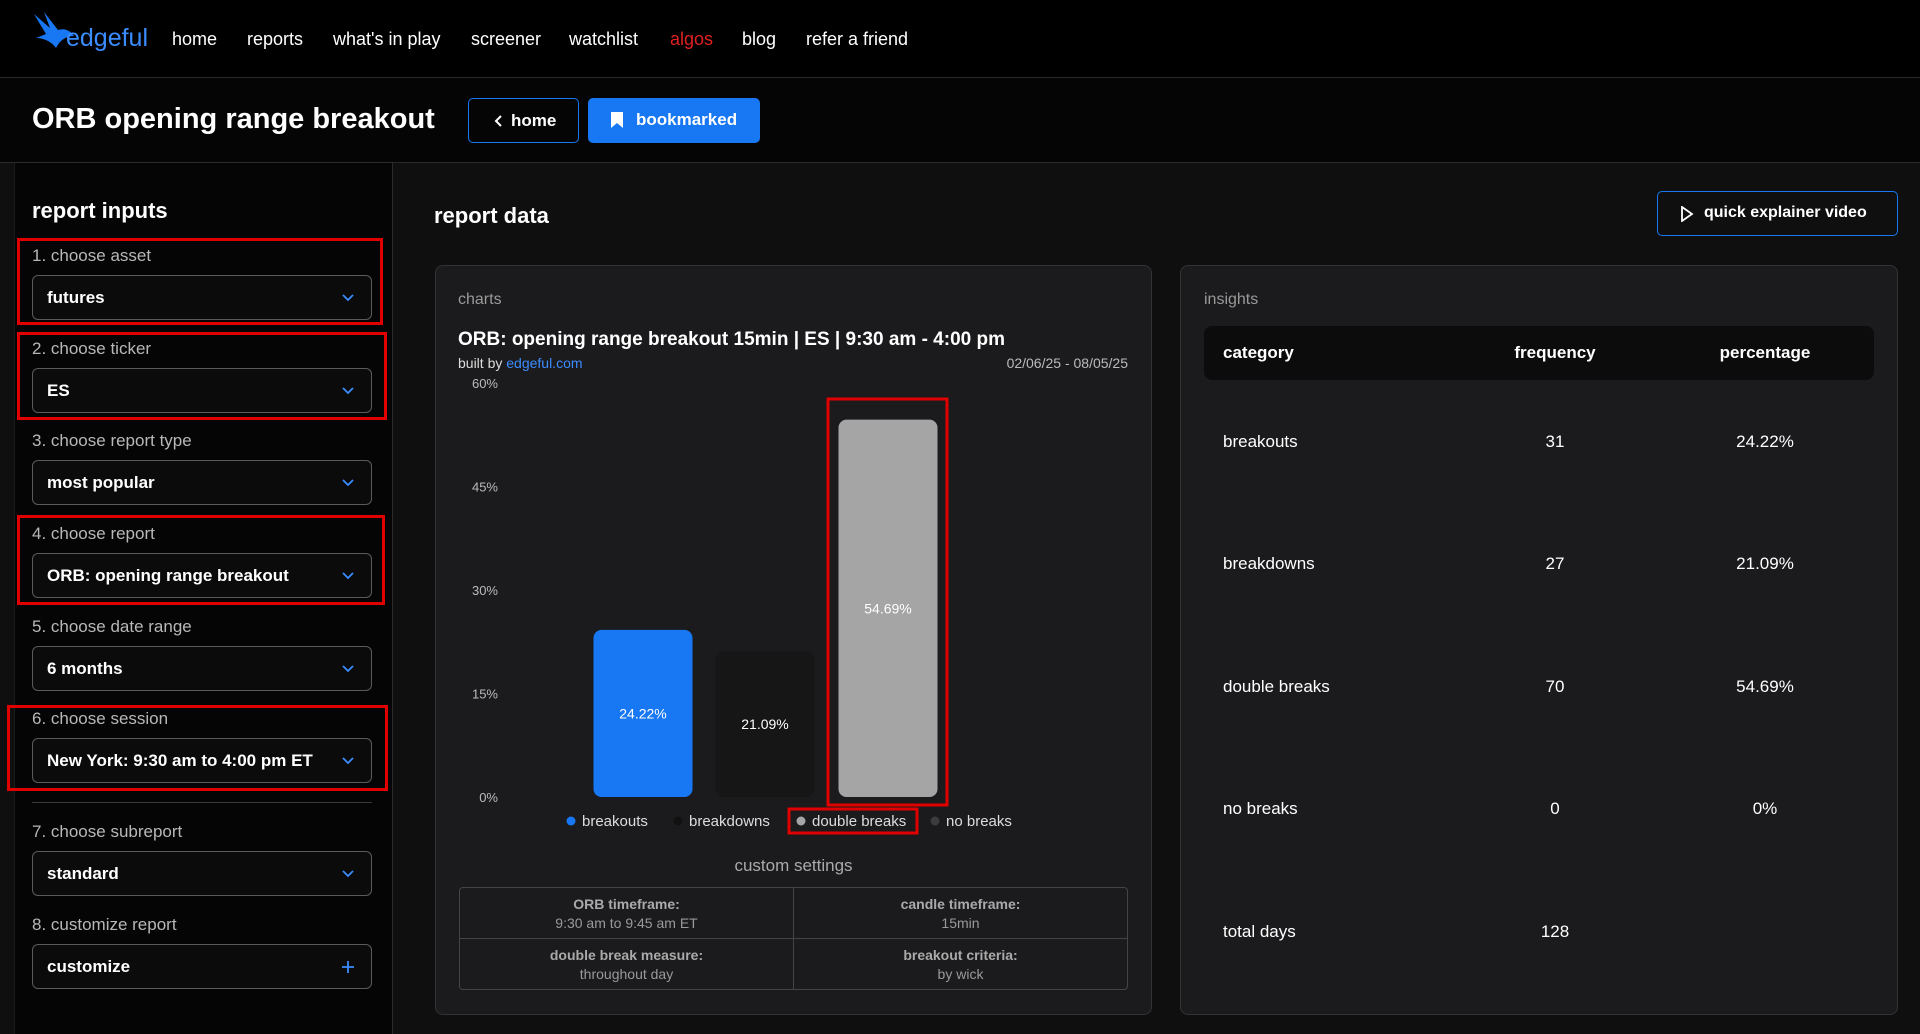 This screenshot has height=1034, width=1920. Describe the element at coordinates (92, 255) in the screenshot. I see `input-label: 1. choose asset` at that location.